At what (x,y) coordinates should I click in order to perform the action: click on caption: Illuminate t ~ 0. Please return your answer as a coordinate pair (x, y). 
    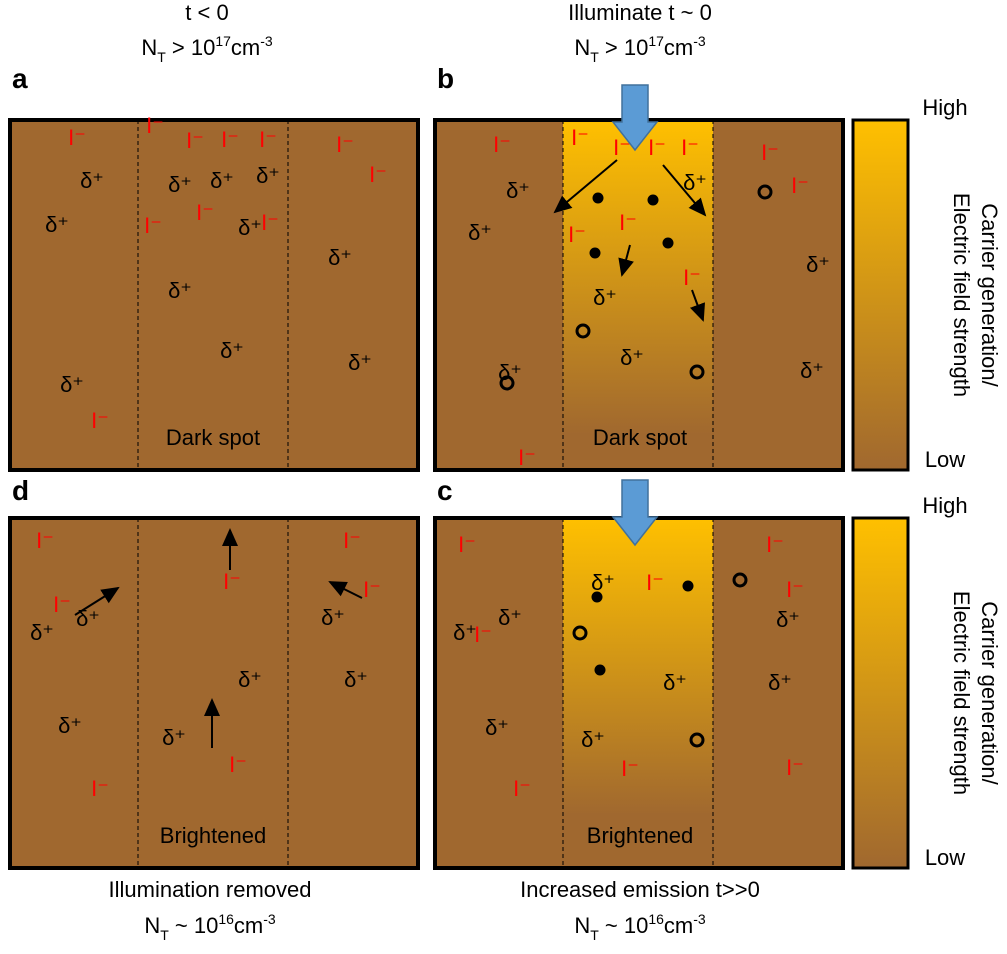
    Looking at the image, I should click on (640, 12).